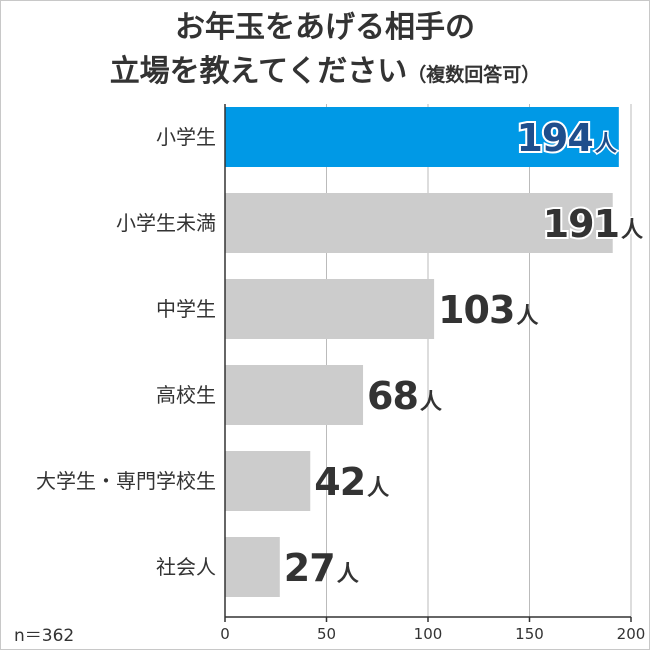 The height and width of the screenshot is (650, 650). I want to click on title-line-2-suffix: （複数回答可）, so click(474, 75).